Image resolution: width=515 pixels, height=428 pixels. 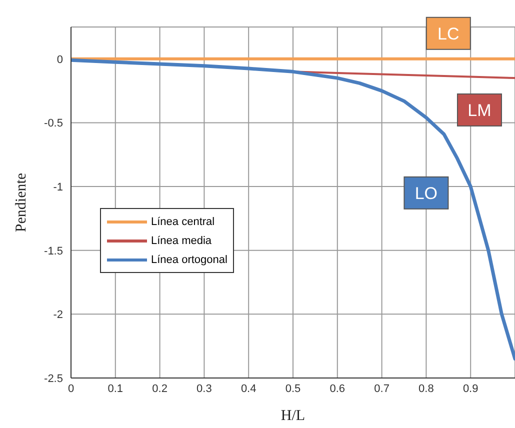 I want to click on y-axis-title: Pendiente, so click(x=21, y=202).